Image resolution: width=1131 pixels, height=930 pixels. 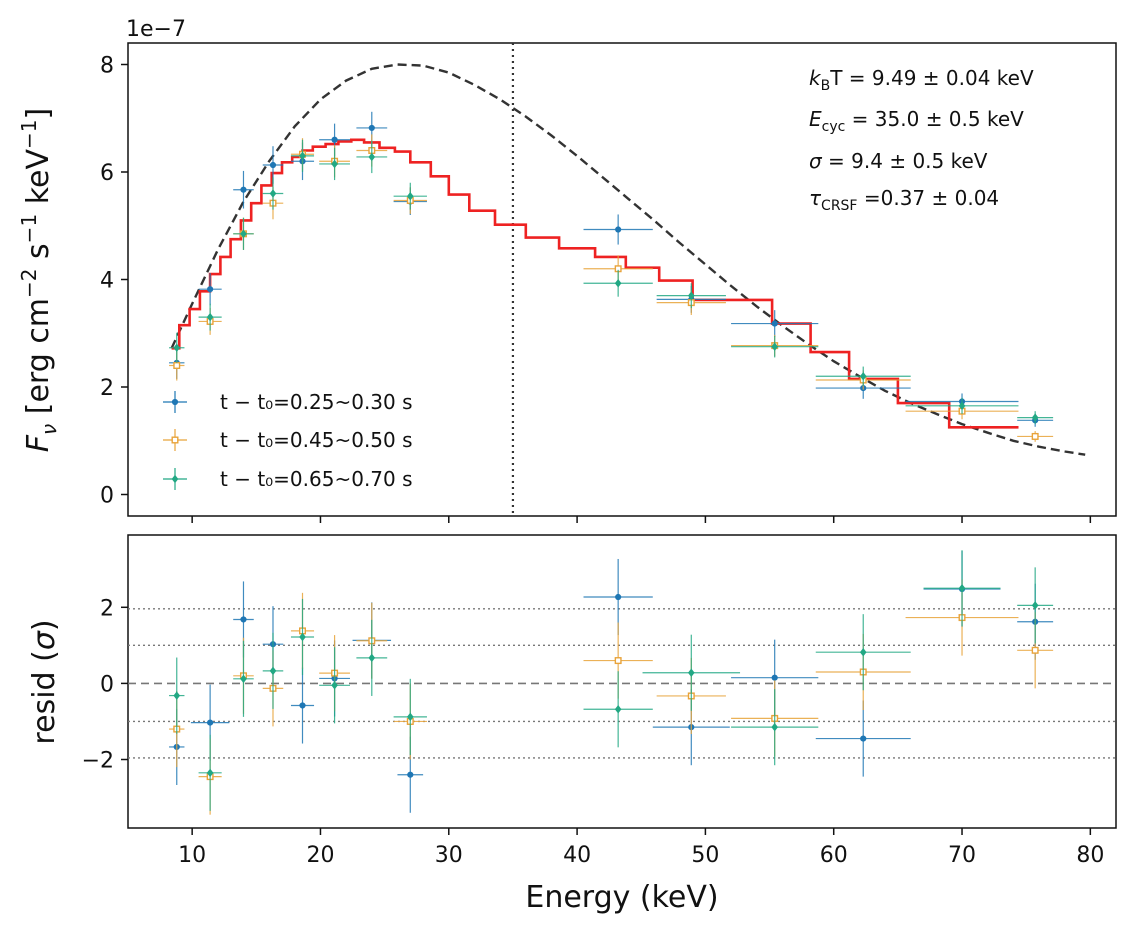 I want to click on fit-parameter-text: Ecyc = 35.0 ± 0.5 keV, so click(x=916, y=121).